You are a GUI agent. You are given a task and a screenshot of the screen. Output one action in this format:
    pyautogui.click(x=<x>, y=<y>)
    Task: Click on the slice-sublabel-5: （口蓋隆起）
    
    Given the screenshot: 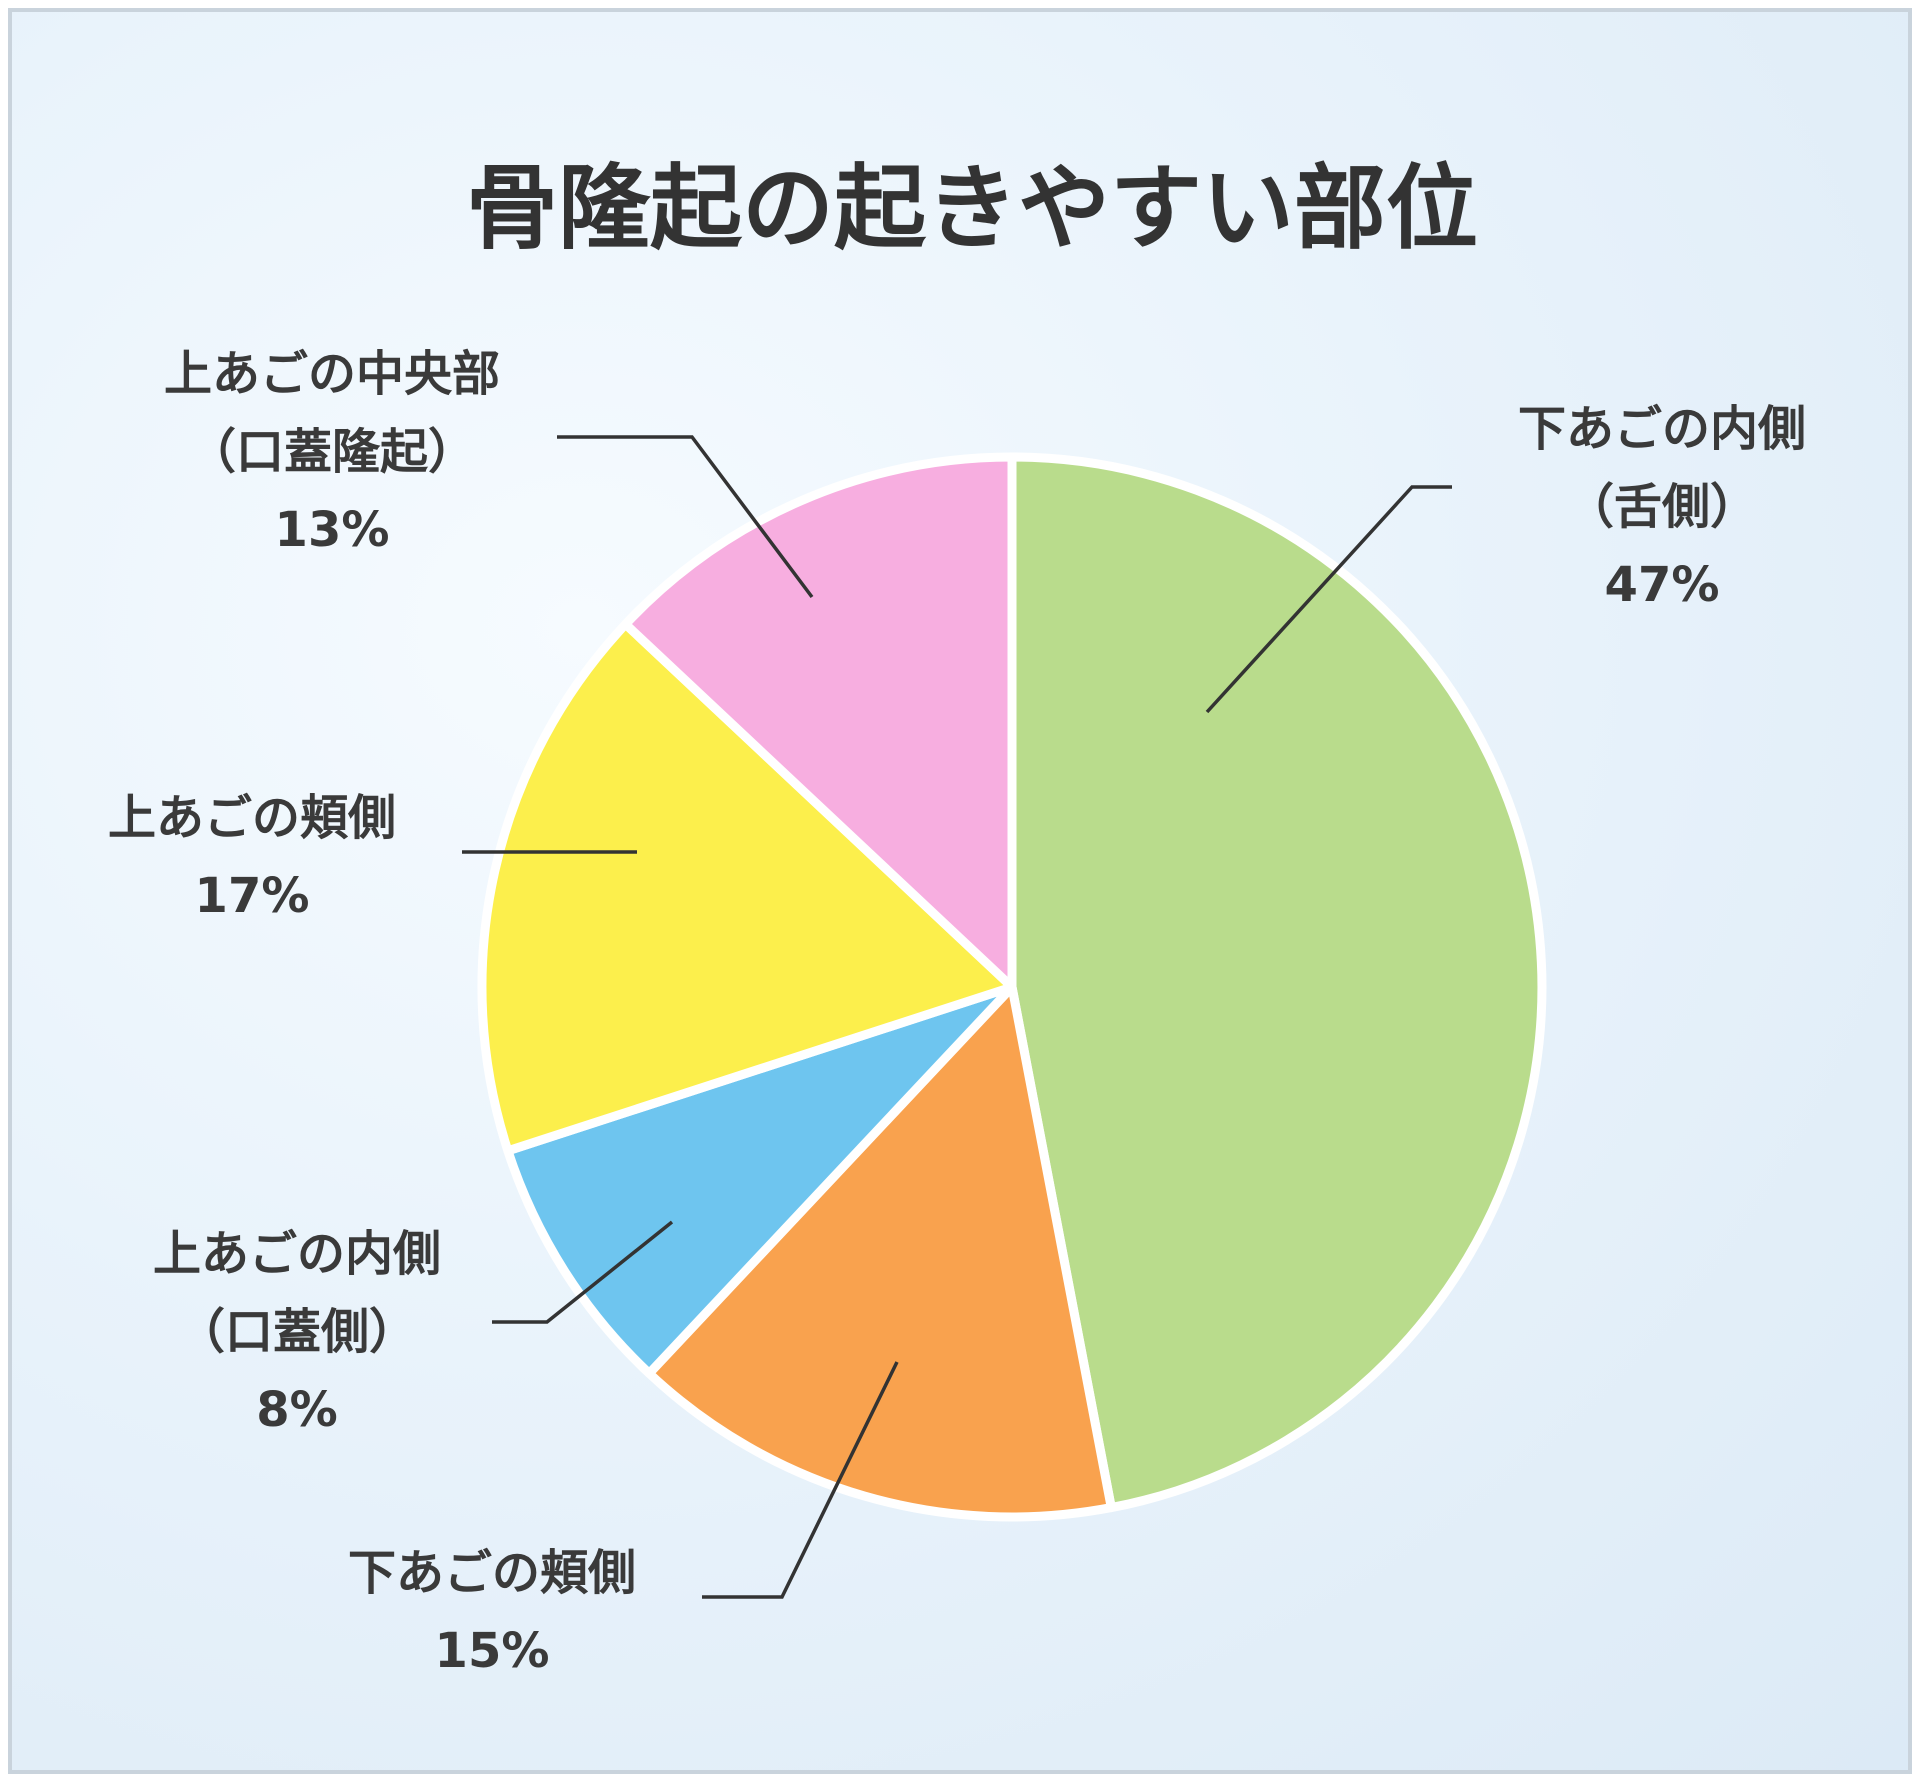 What is the action you would take?
    pyautogui.click(x=332, y=452)
    